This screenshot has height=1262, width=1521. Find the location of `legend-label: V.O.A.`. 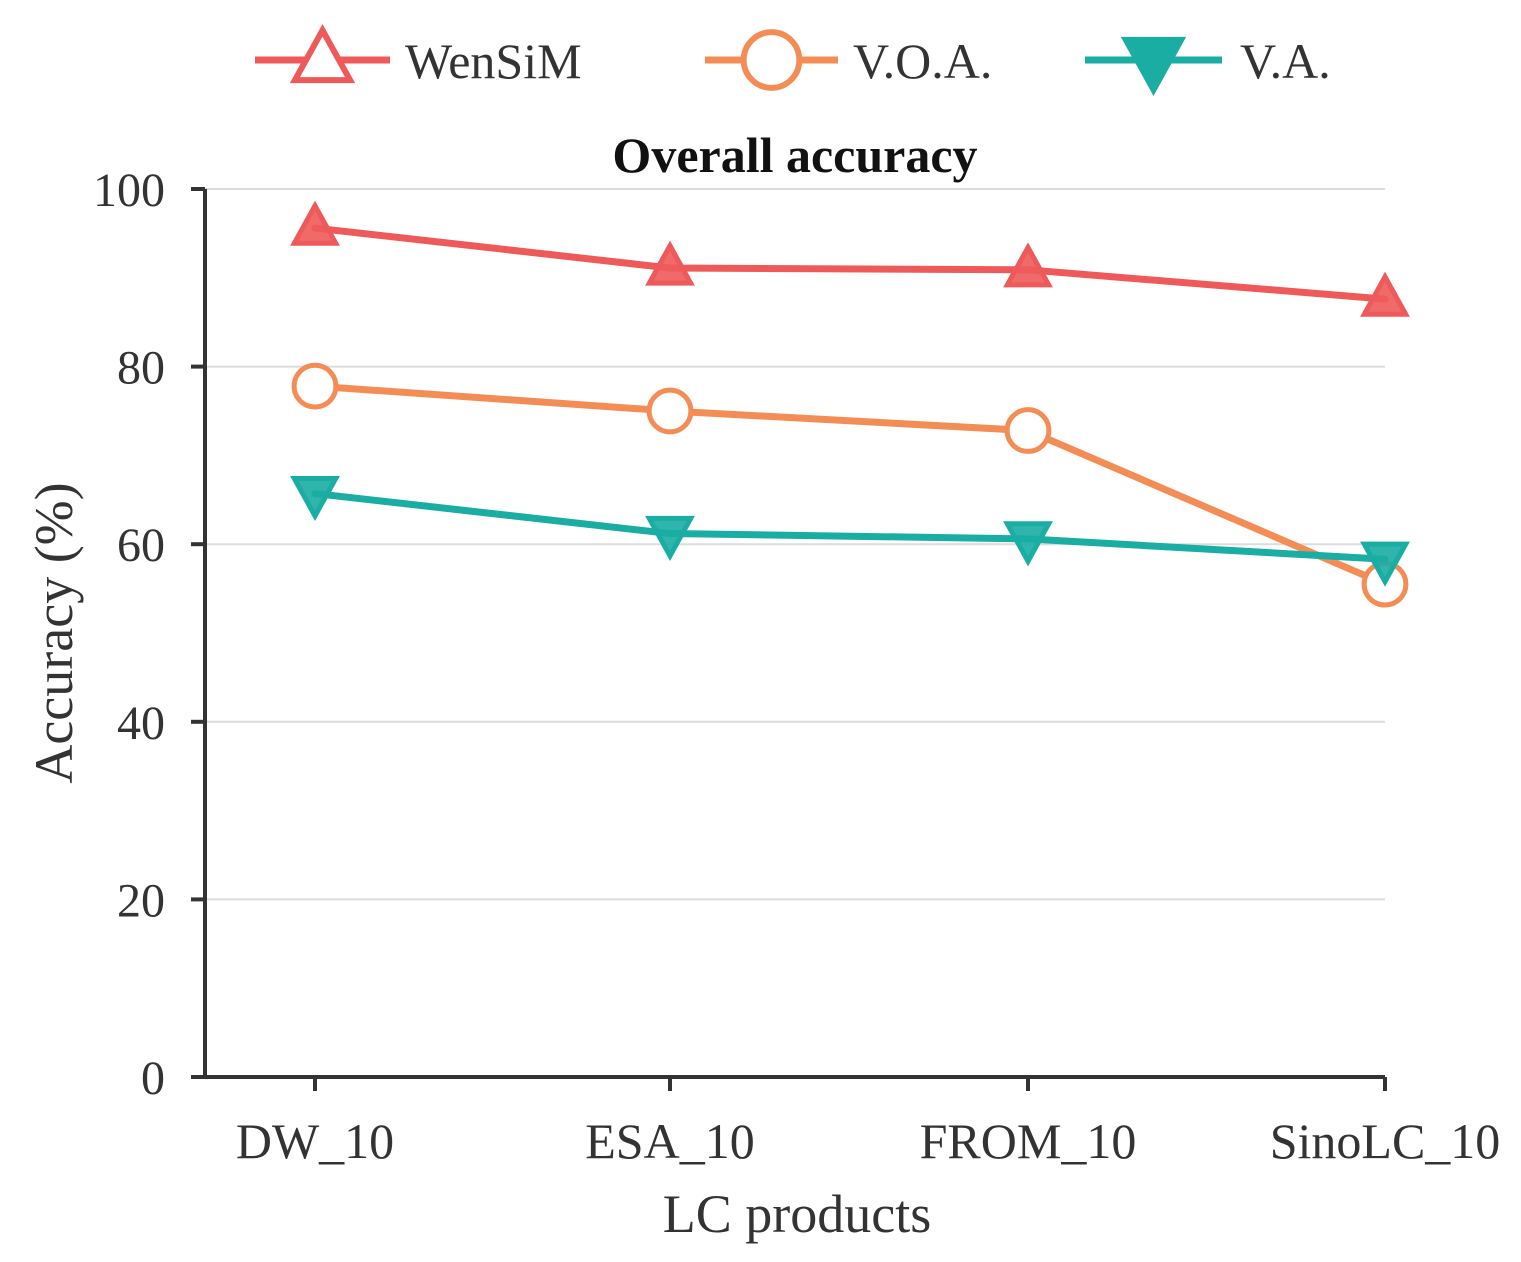

legend-label: V.O.A. is located at coordinates (922, 61).